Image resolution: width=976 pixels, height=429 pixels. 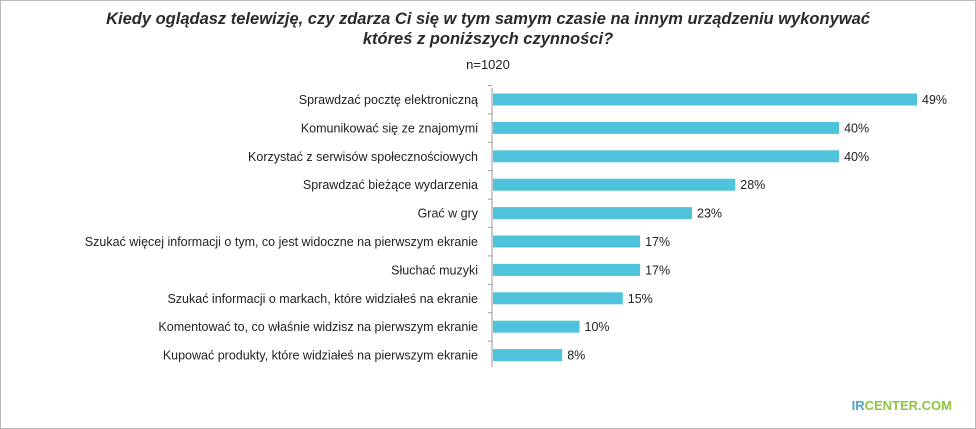 What do you see at coordinates (657, 242) in the screenshot?
I see `value-label-6: 17%` at bounding box center [657, 242].